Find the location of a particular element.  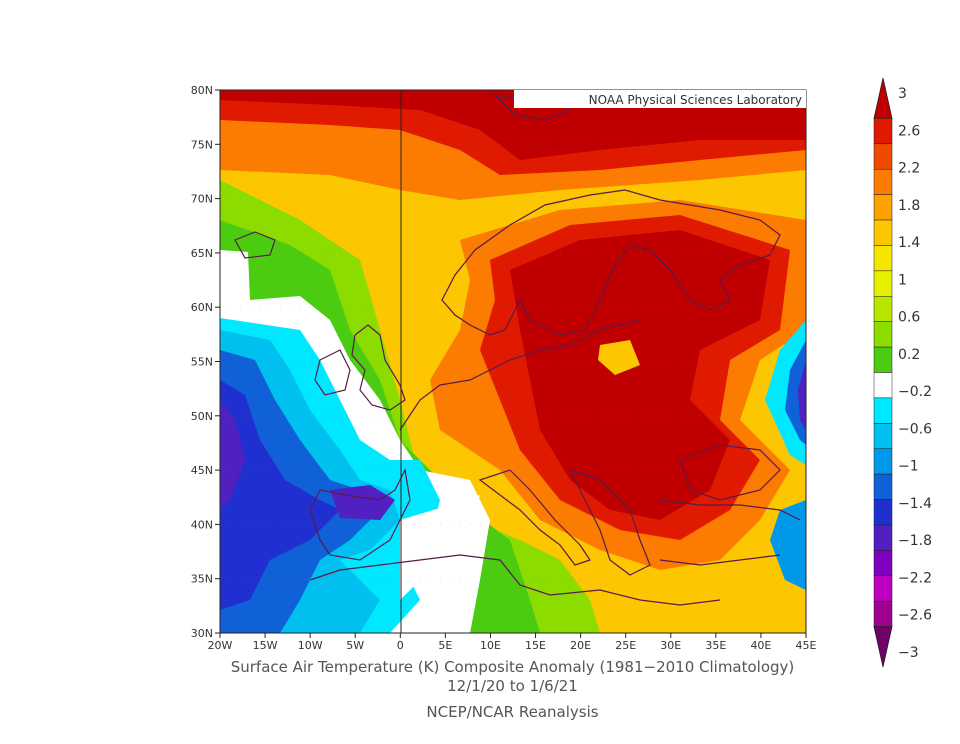

lat-tick-label: 75N is located at coordinates (202, 144).